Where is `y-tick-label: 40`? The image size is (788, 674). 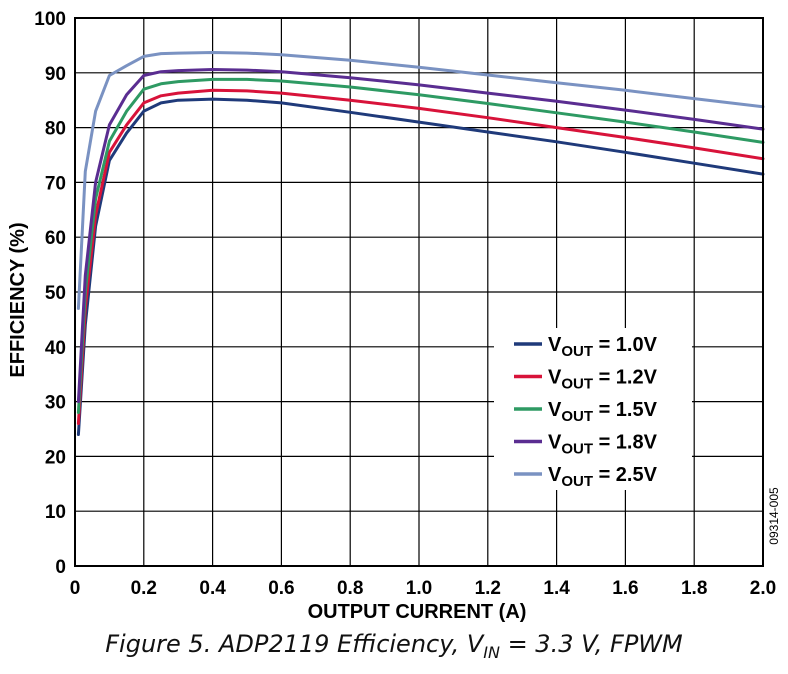 y-tick-label: 40 is located at coordinates (55, 348).